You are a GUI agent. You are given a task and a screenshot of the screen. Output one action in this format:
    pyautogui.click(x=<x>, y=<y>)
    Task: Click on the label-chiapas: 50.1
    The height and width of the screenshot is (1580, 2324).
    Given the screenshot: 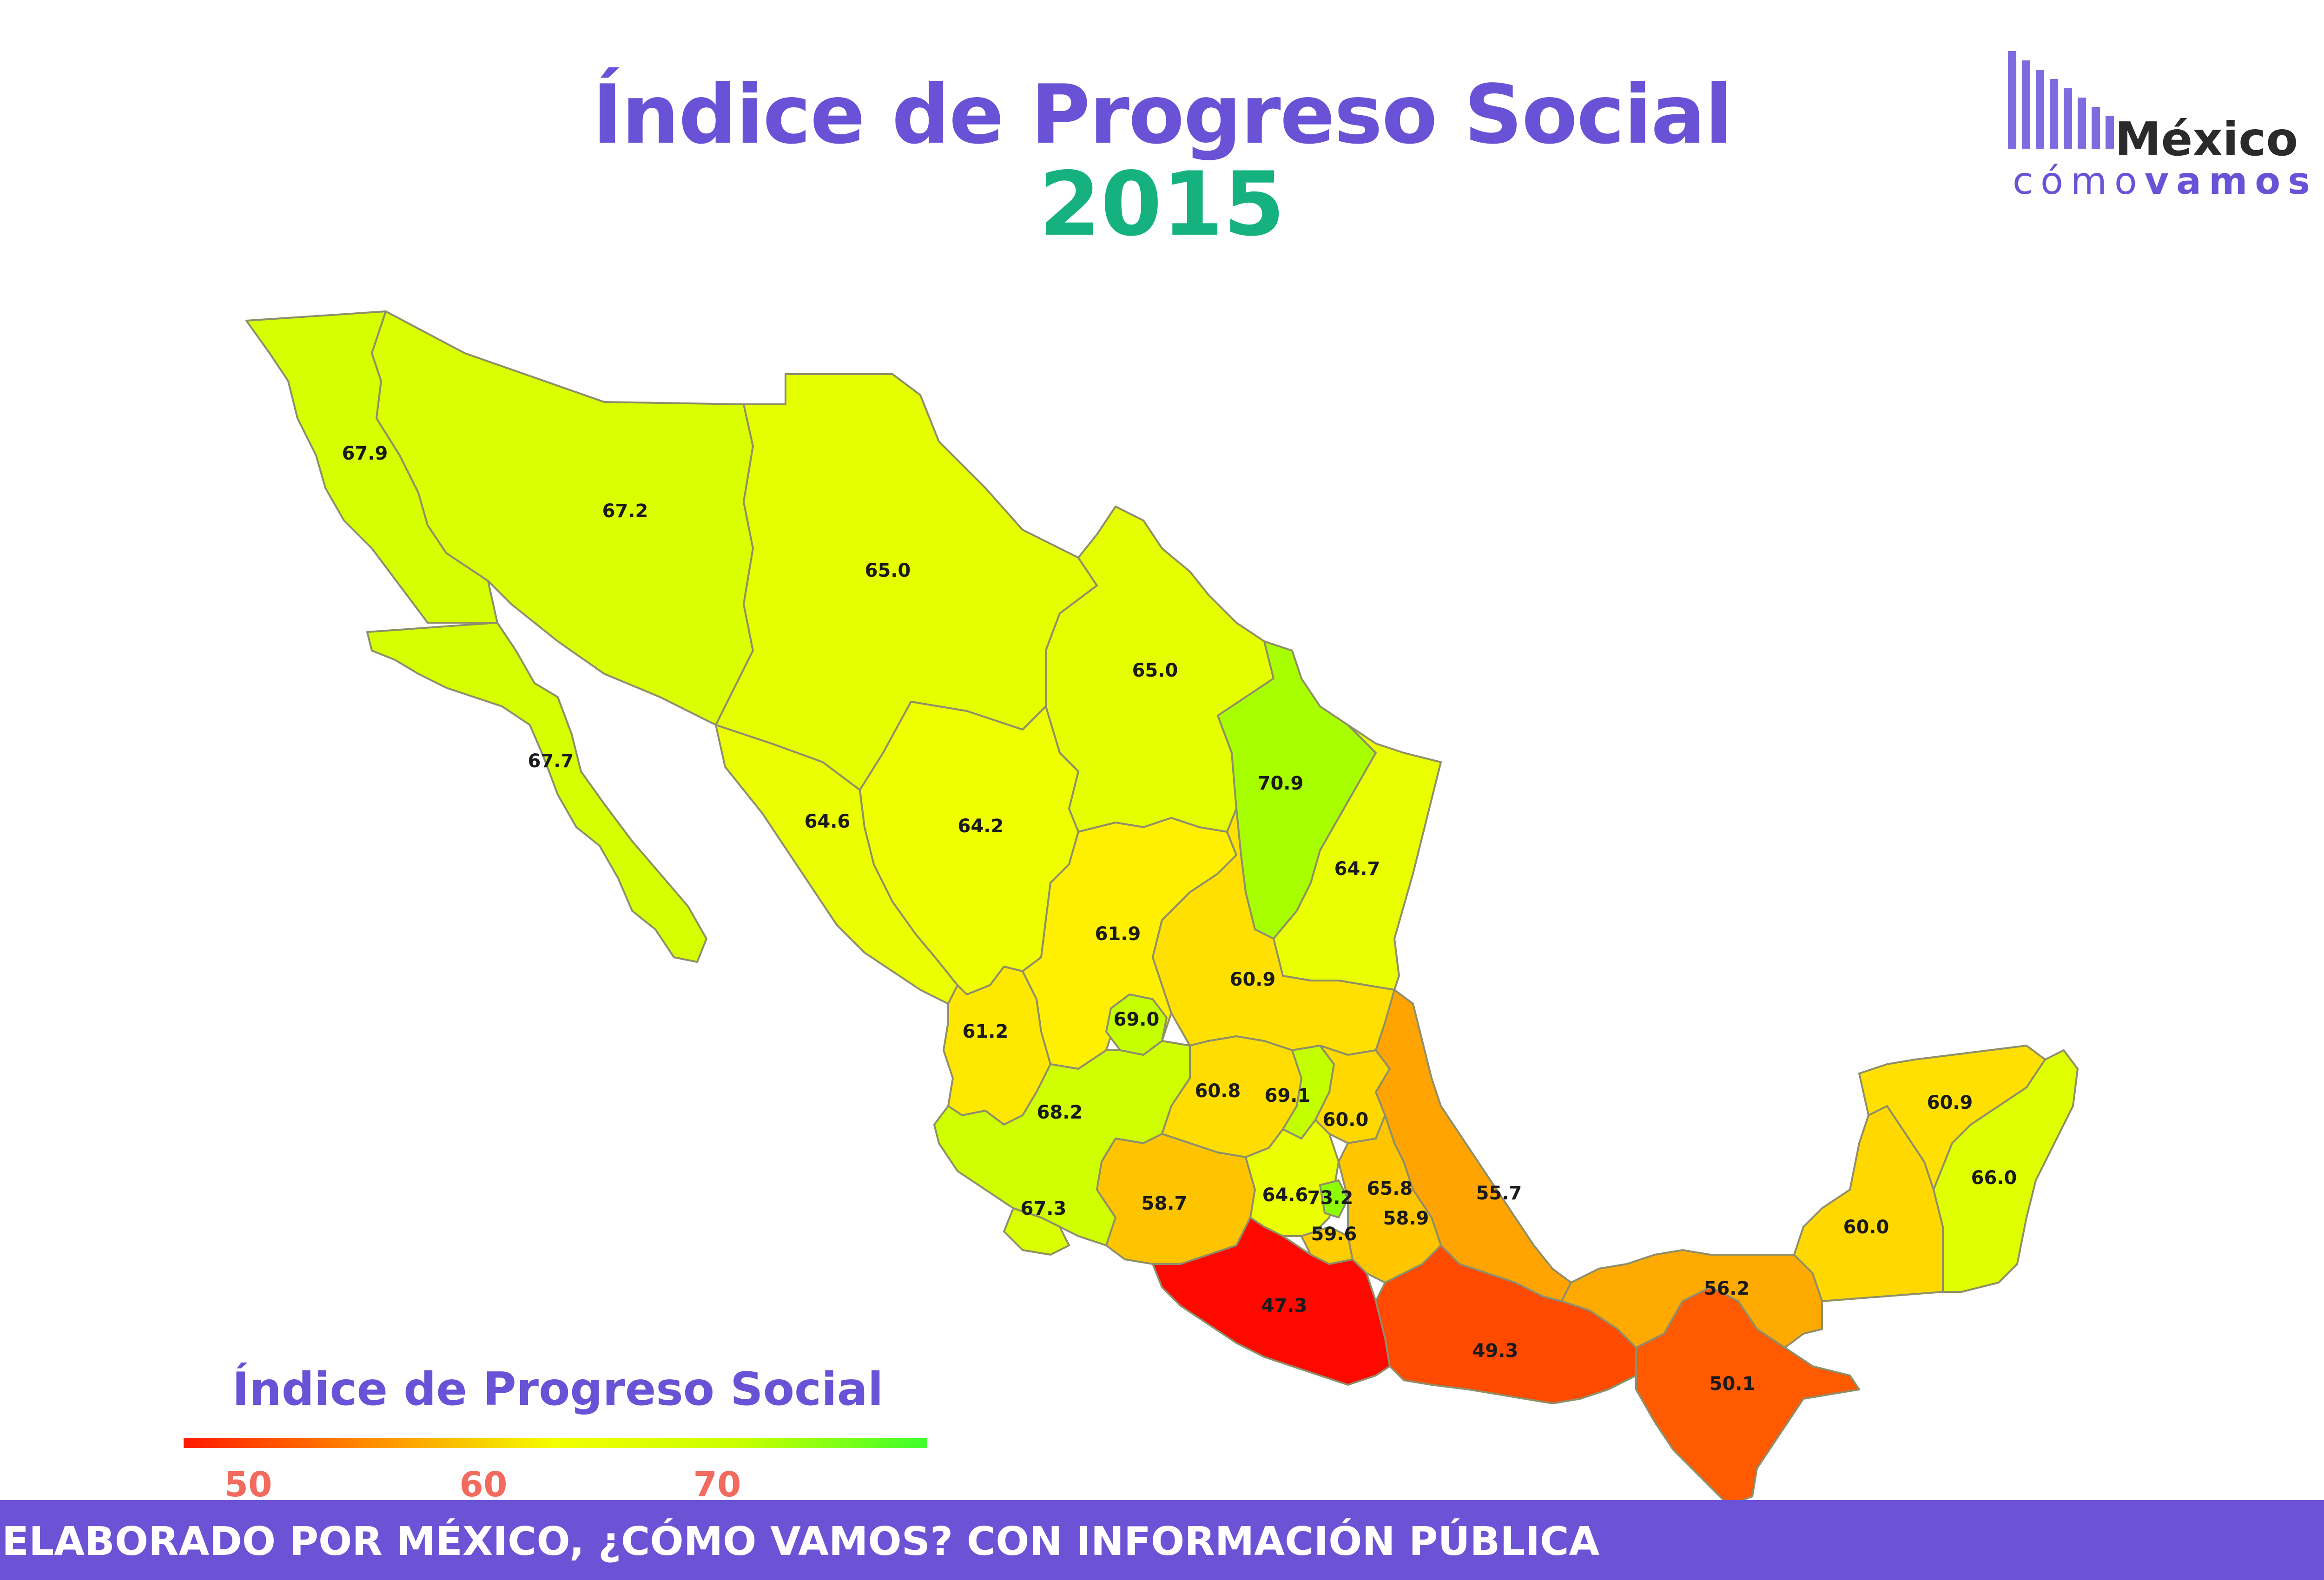 What is the action you would take?
    pyautogui.click(x=1733, y=1384)
    